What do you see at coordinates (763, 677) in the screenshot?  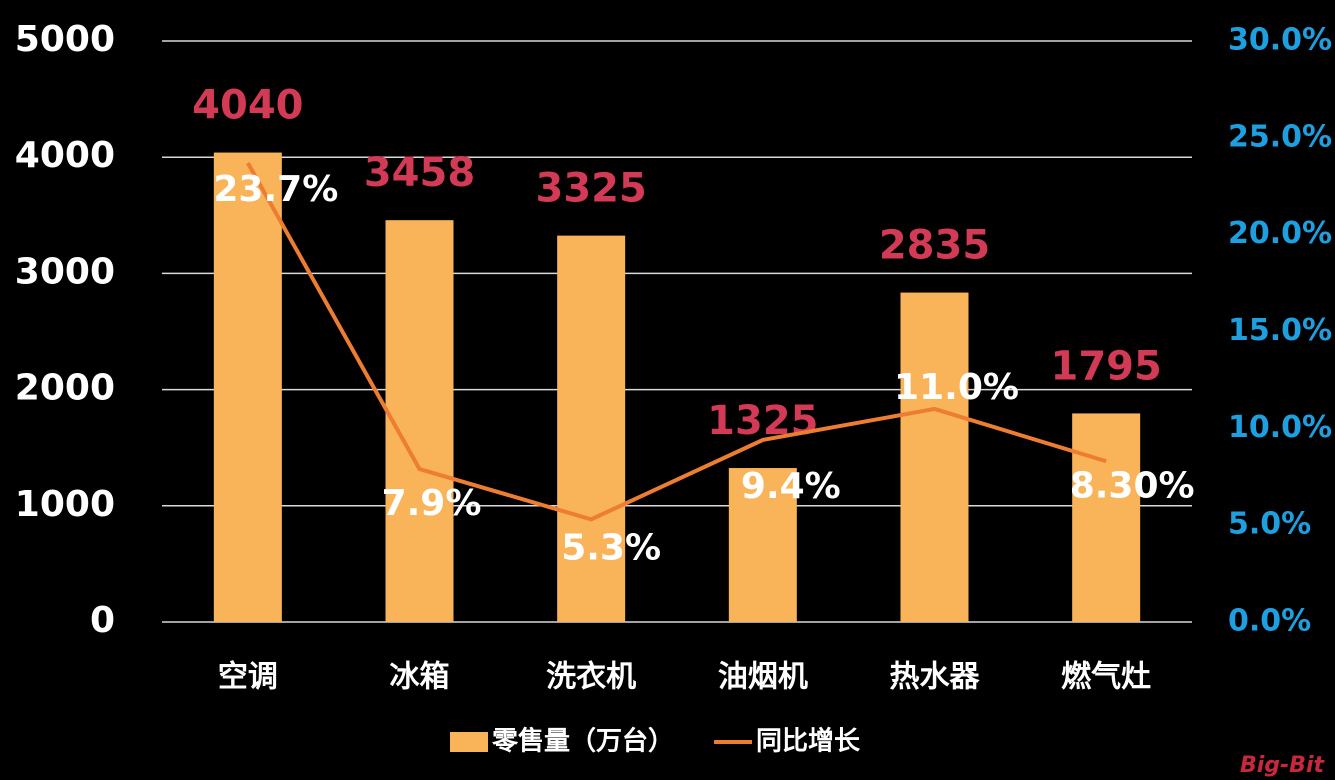 I see `x-tick-label: 油烟机` at bounding box center [763, 677].